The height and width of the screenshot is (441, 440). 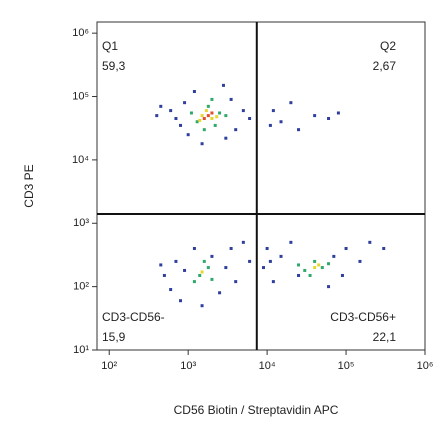 I want to click on y-axis-label: CD3 PE, so click(x=29, y=185).